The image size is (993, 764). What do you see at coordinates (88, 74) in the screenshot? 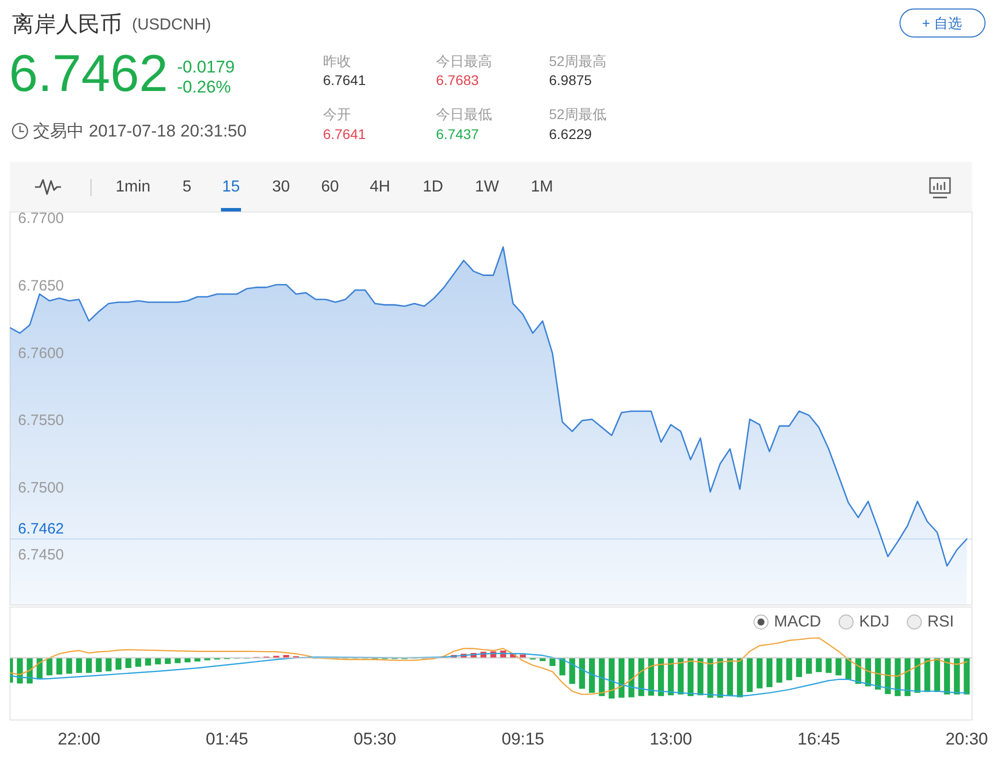
I see `text: 6.7462` at bounding box center [88, 74].